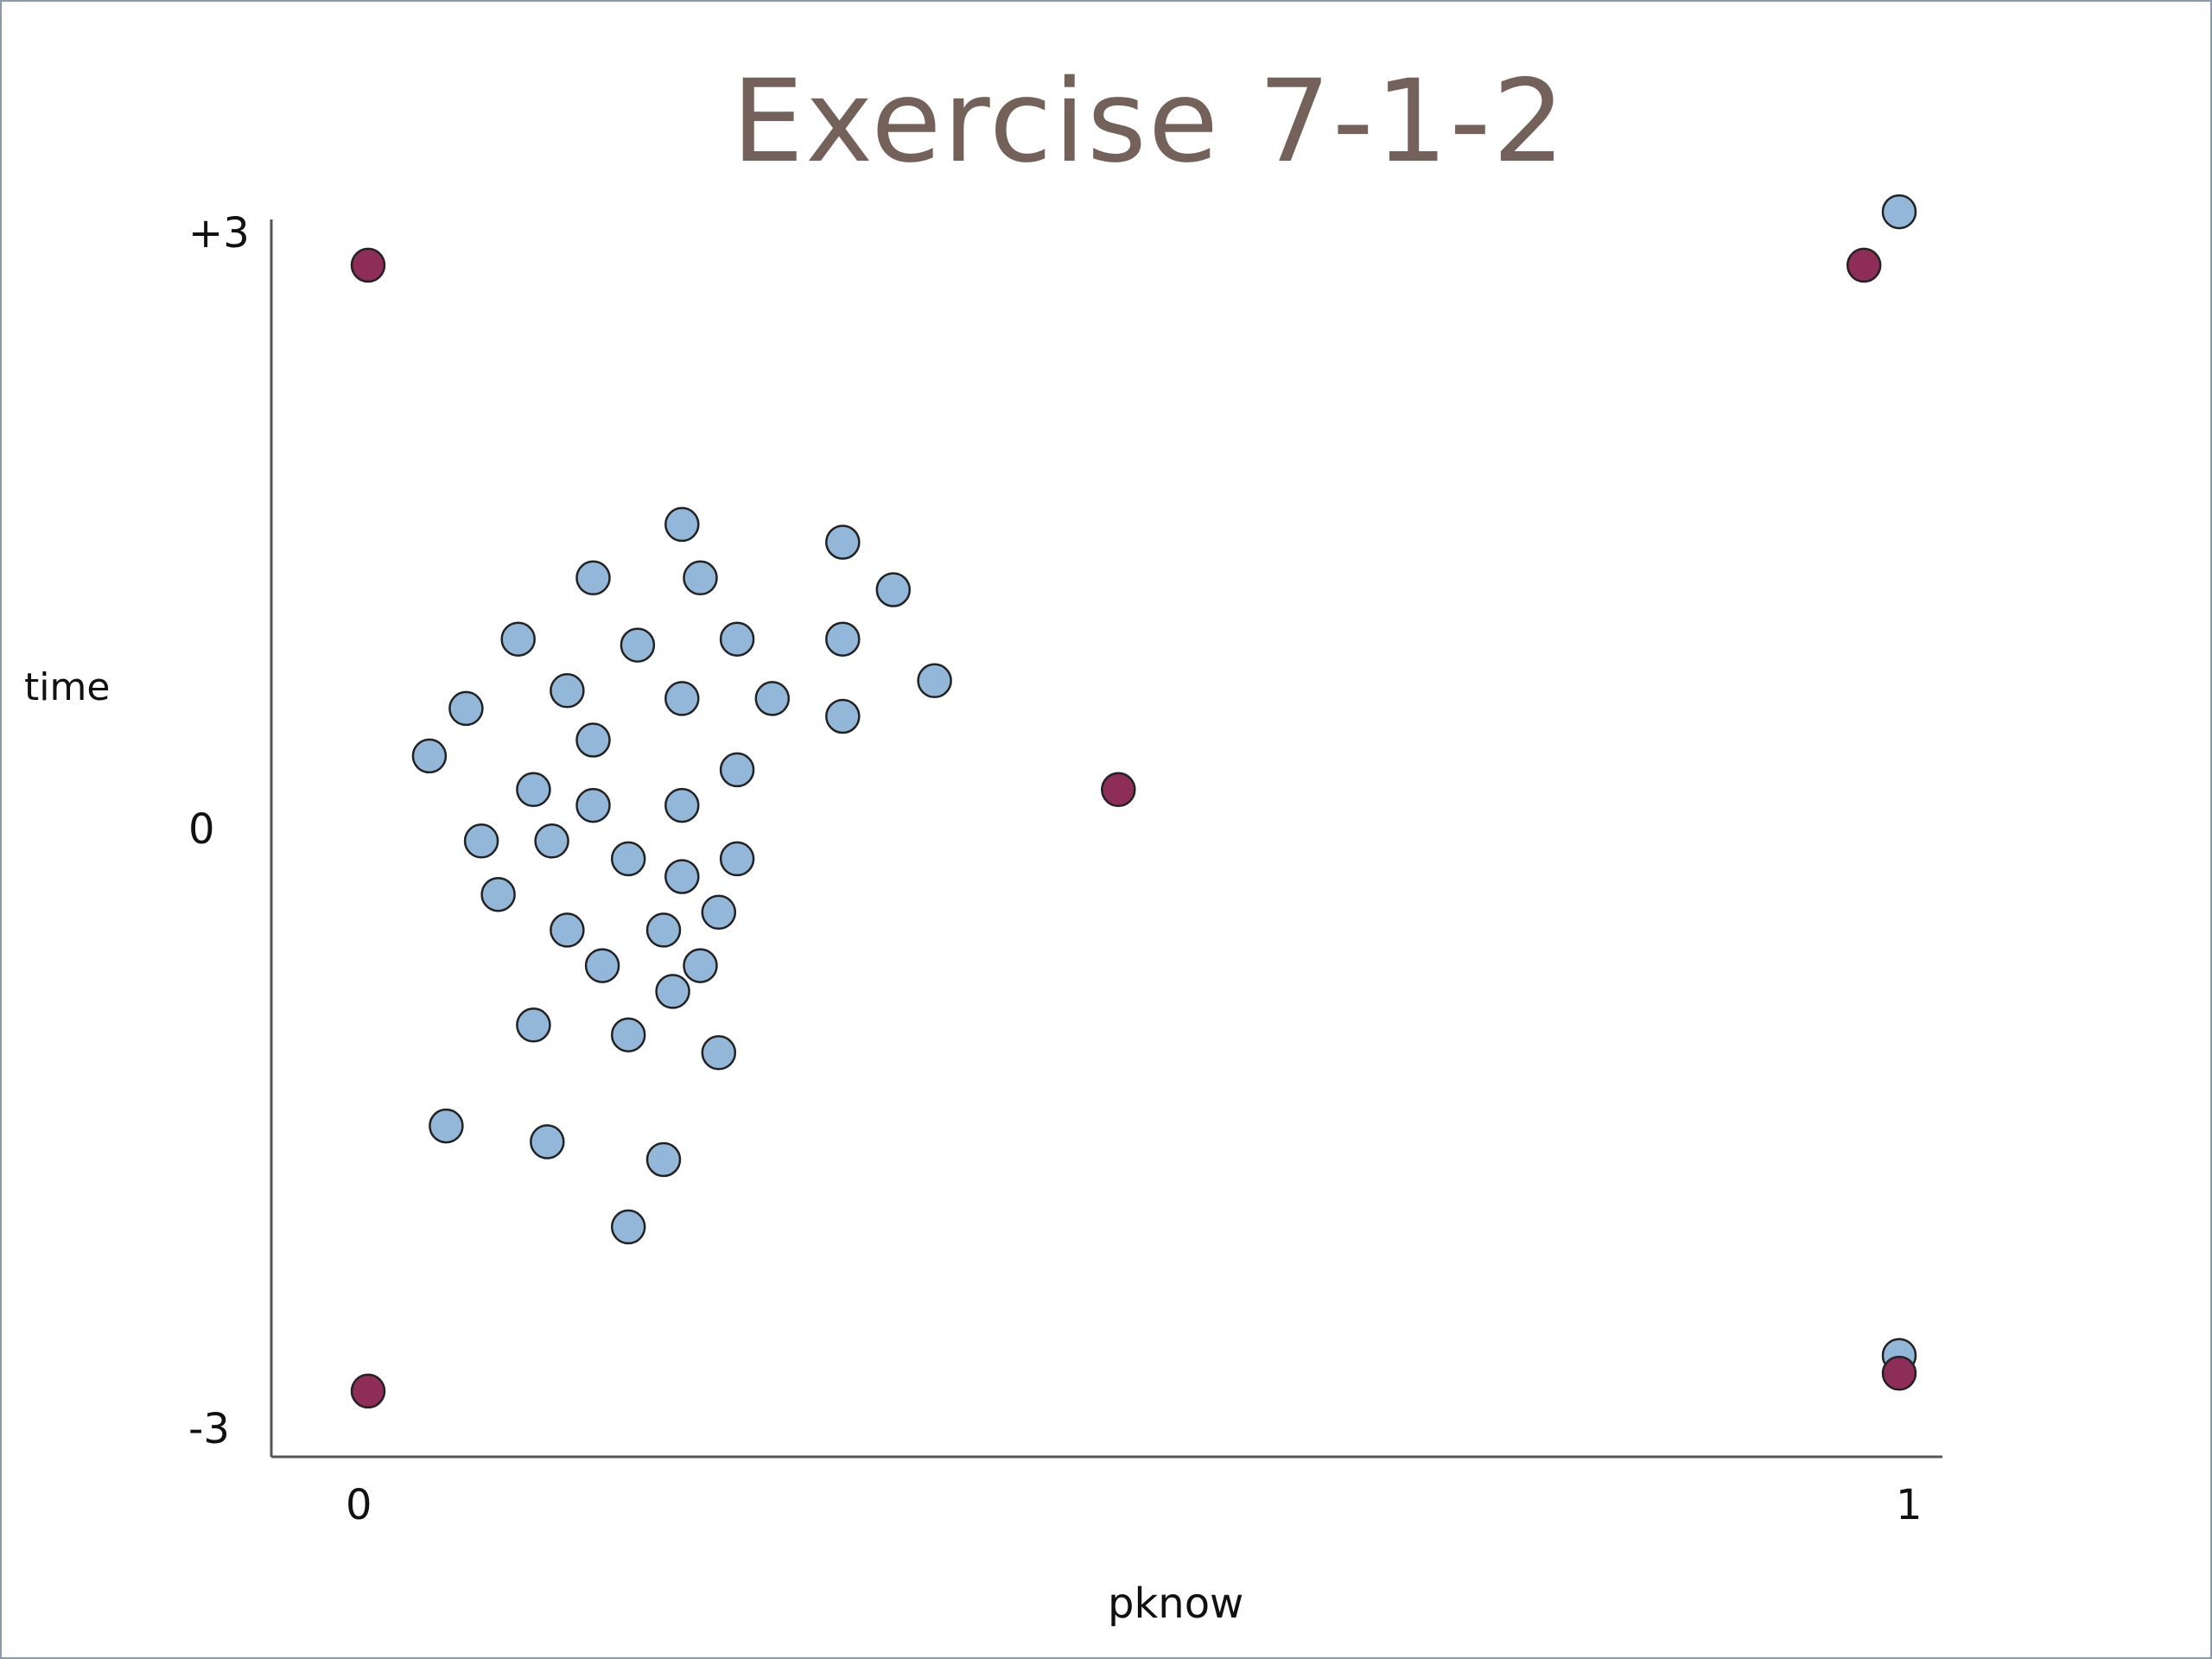 The image size is (2212, 1659). I want to click on y-axis-label: time, so click(67, 687).